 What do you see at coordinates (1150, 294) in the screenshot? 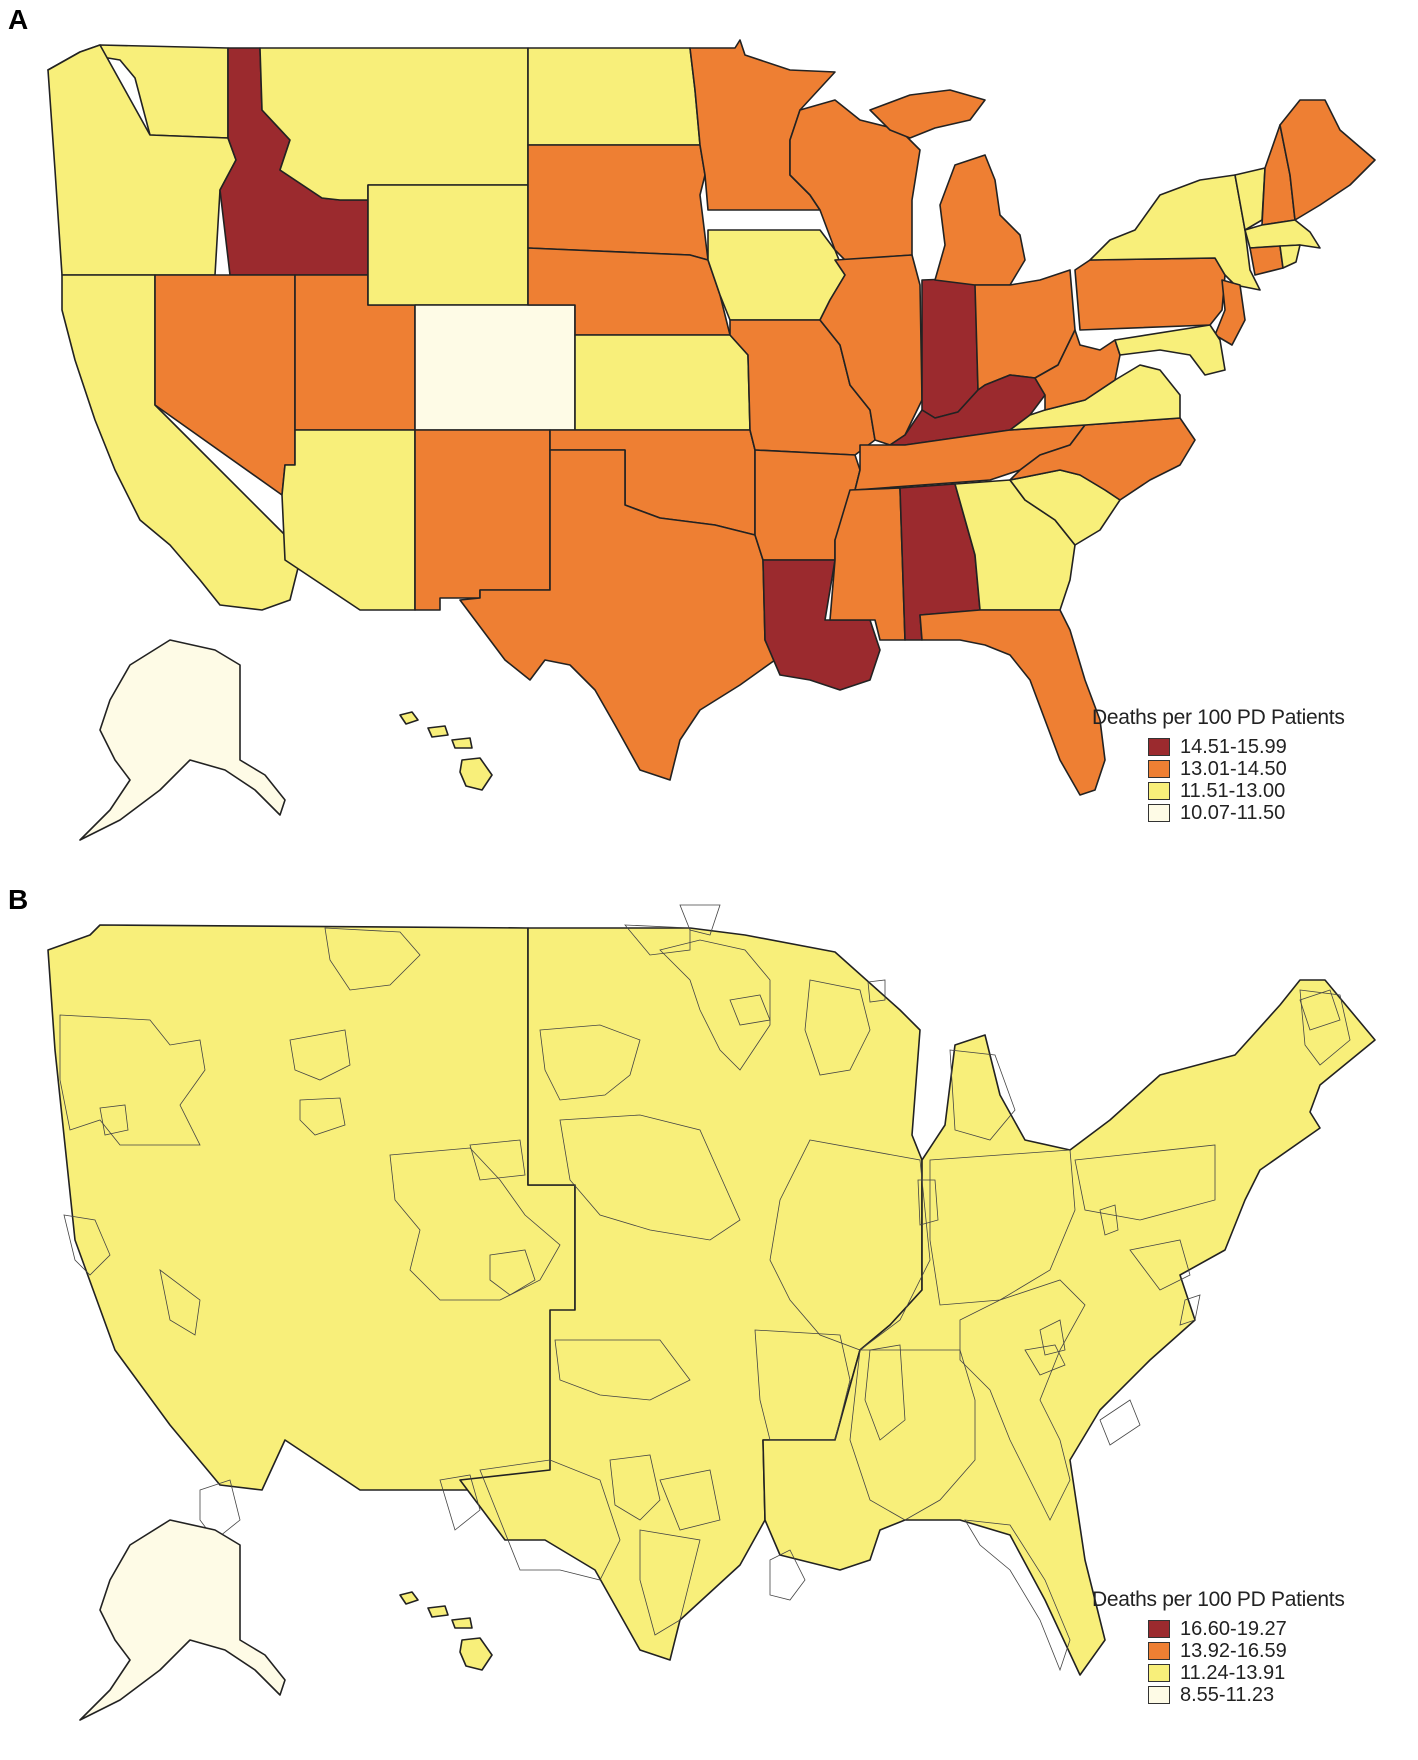
I see `state-pennsylvania` at bounding box center [1150, 294].